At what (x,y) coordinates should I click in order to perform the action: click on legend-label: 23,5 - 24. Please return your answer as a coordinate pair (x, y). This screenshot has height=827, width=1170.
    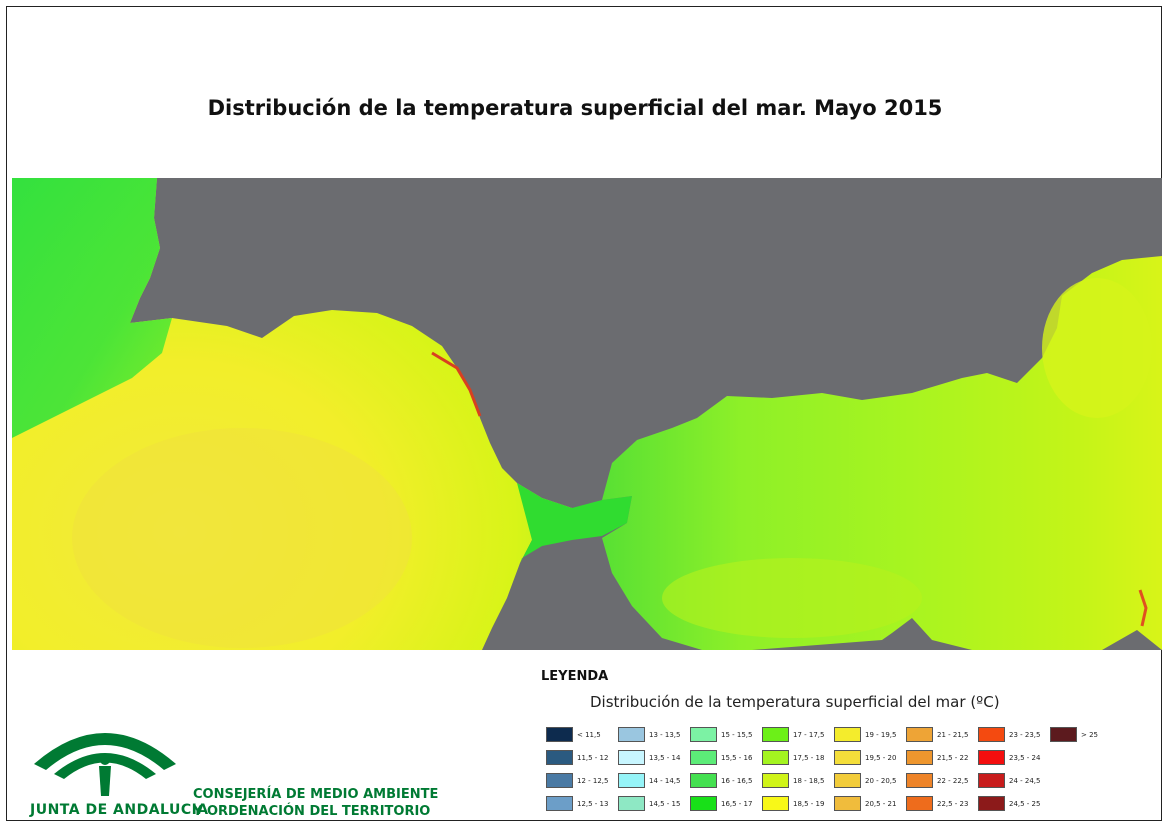
    Looking at the image, I should click on (1025, 757).